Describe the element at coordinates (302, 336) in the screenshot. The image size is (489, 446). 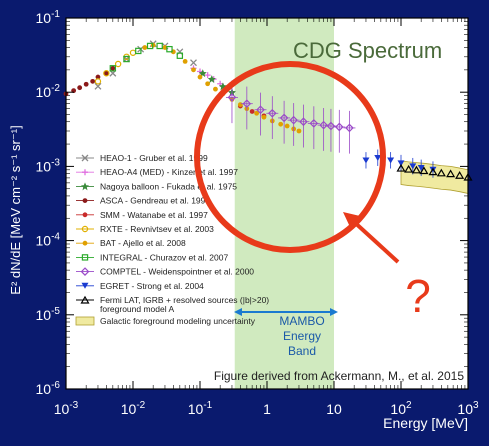
I see `band-label-line-2: Energy` at that location.